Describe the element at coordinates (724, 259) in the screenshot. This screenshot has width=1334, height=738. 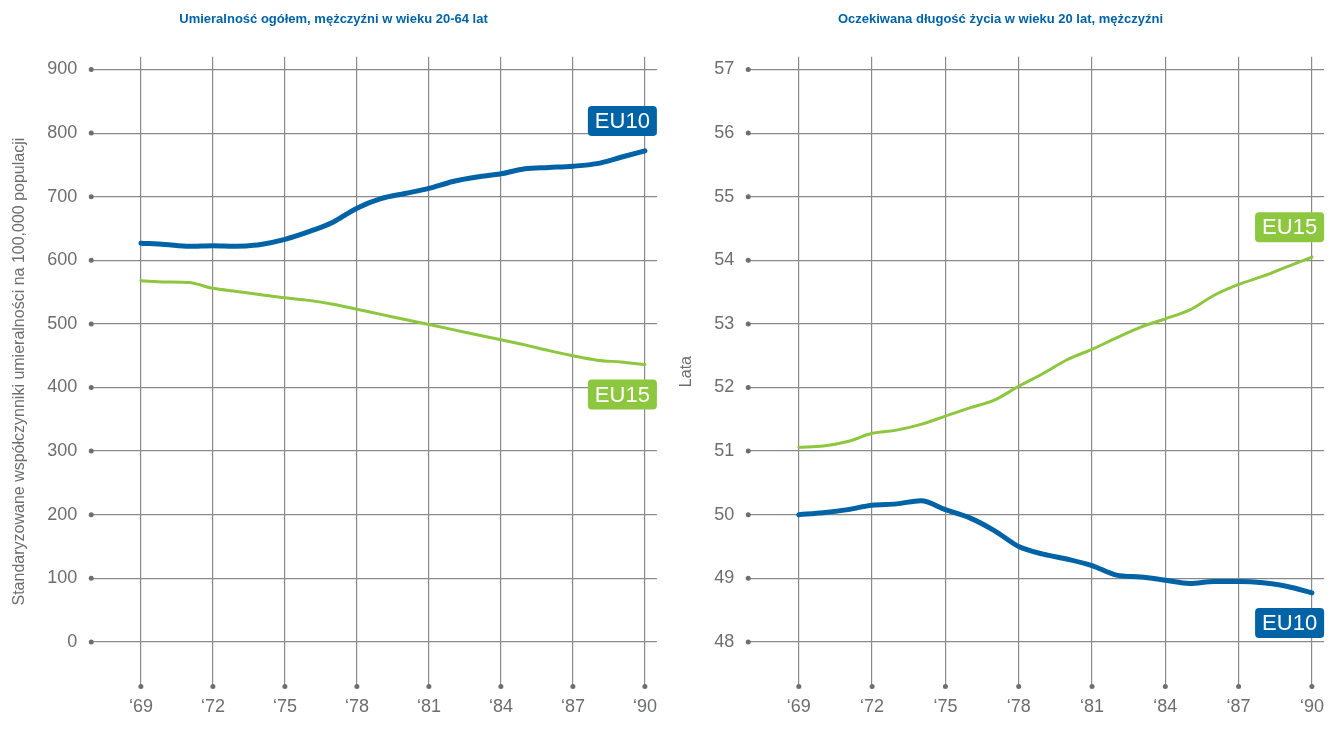
I see `y-tick-label: 54` at that location.